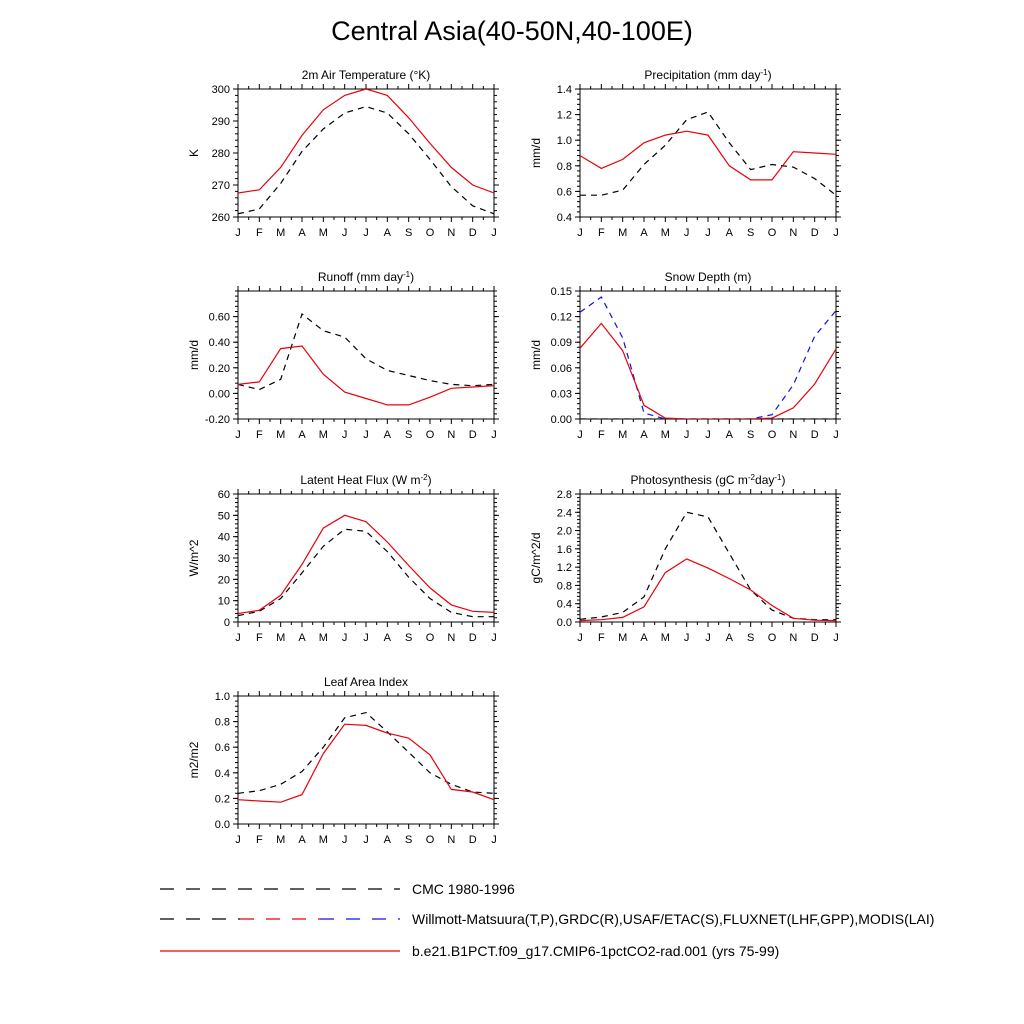  What do you see at coordinates (564, 90) in the screenshot?
I see `y-tick-label: 1.4` at bounding box center [564, 90].